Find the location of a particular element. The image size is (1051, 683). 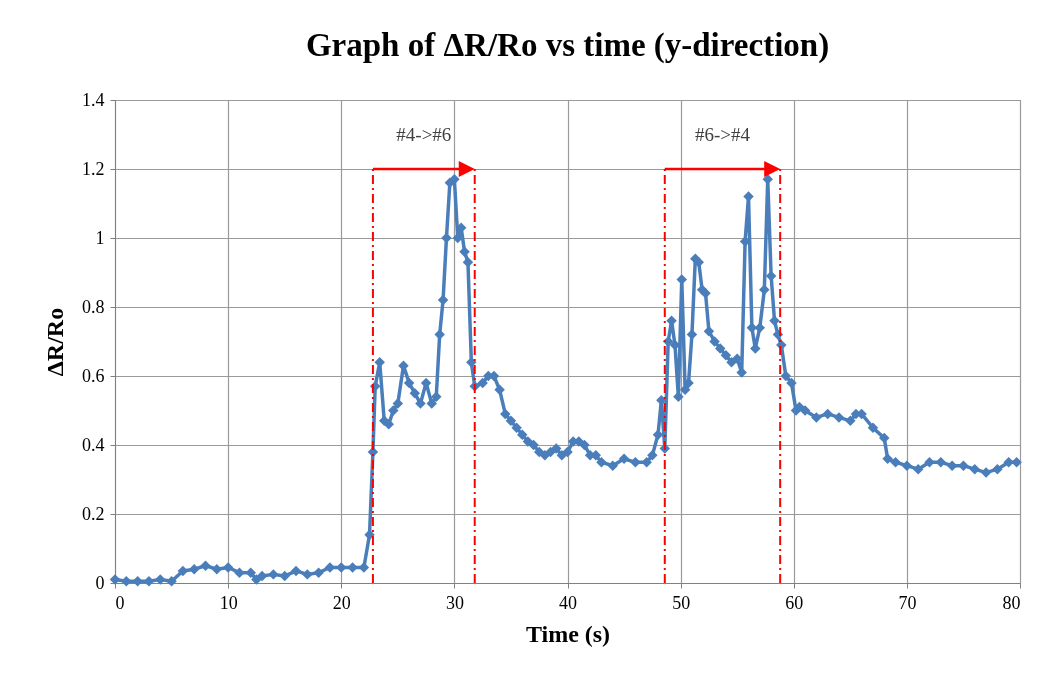

y-tick-label: 1.2 is located at coordinates (93, 168).